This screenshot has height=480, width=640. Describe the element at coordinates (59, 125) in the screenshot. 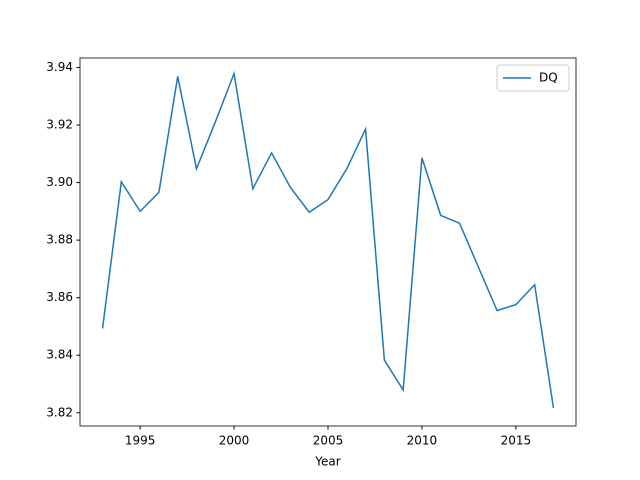

I see `y-tick-label: 3.92` at that location.